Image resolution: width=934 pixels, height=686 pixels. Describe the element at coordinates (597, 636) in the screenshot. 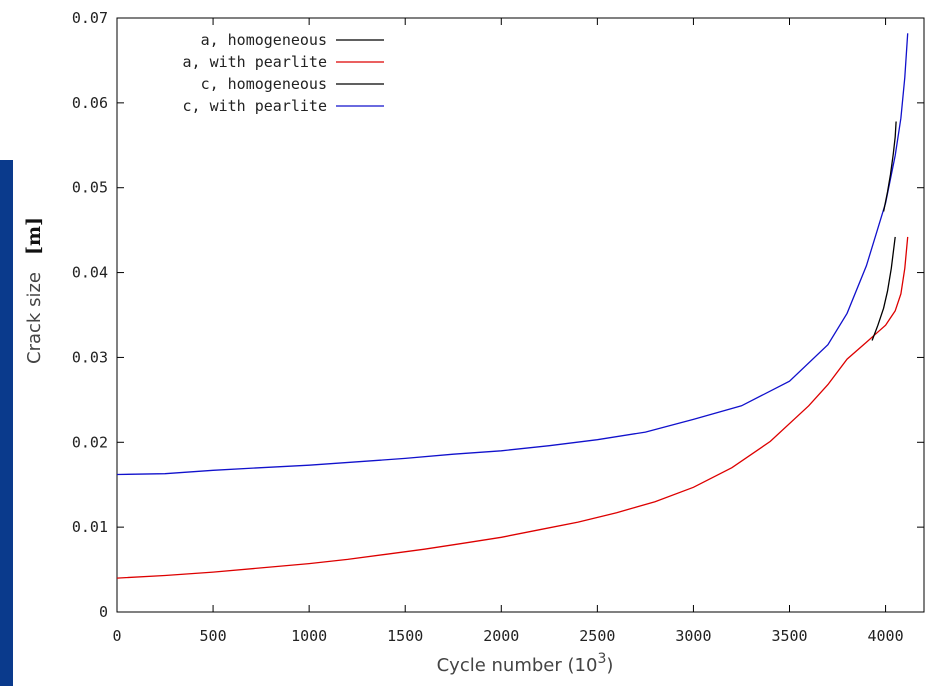

I see `x-tick-label: 2500` at that location.